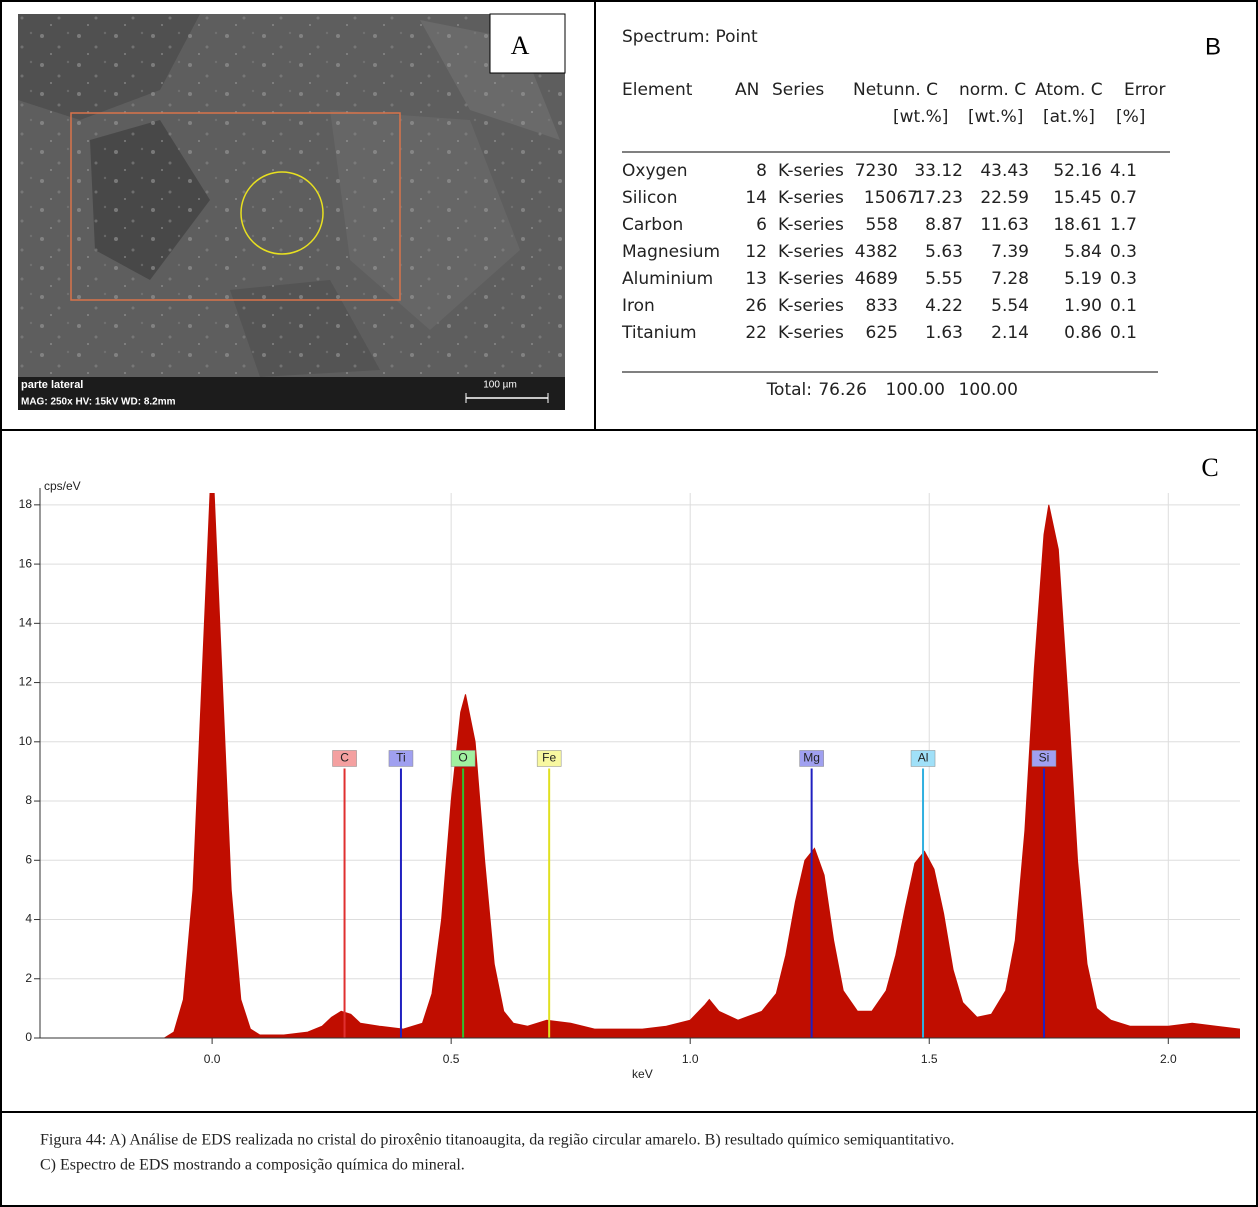 The image size is (1258, 1207). What do you see at coordinates (26, 741) in the screenshot?
I see `y-tick-label: 10` at bounding box center [26, 741].